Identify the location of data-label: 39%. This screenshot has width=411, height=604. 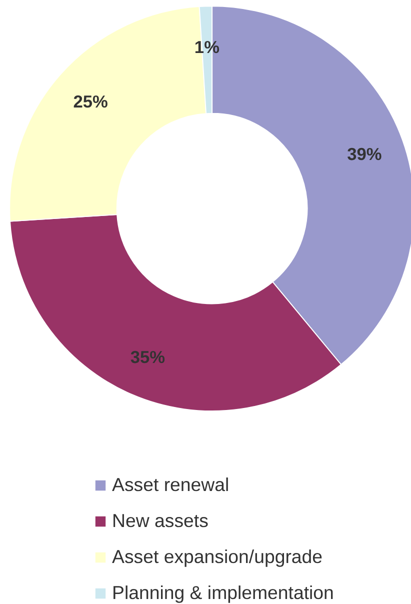
(364, 154).